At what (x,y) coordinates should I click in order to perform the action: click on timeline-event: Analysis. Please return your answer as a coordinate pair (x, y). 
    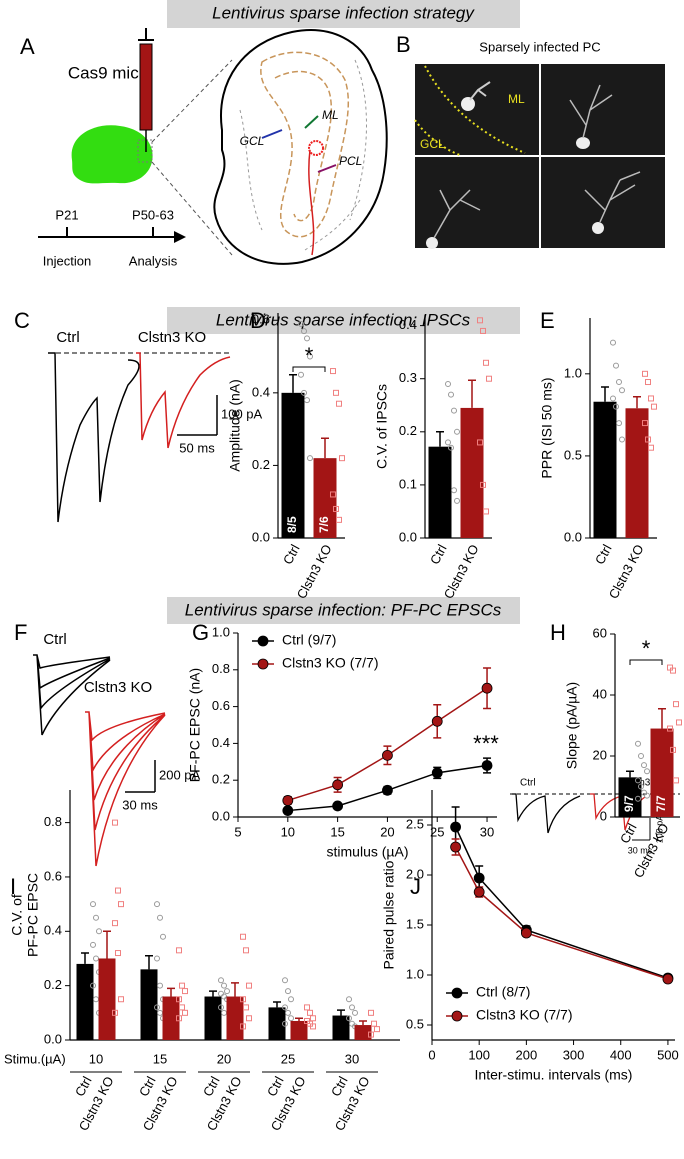
    Looking at the image, I should click on (153, 260).